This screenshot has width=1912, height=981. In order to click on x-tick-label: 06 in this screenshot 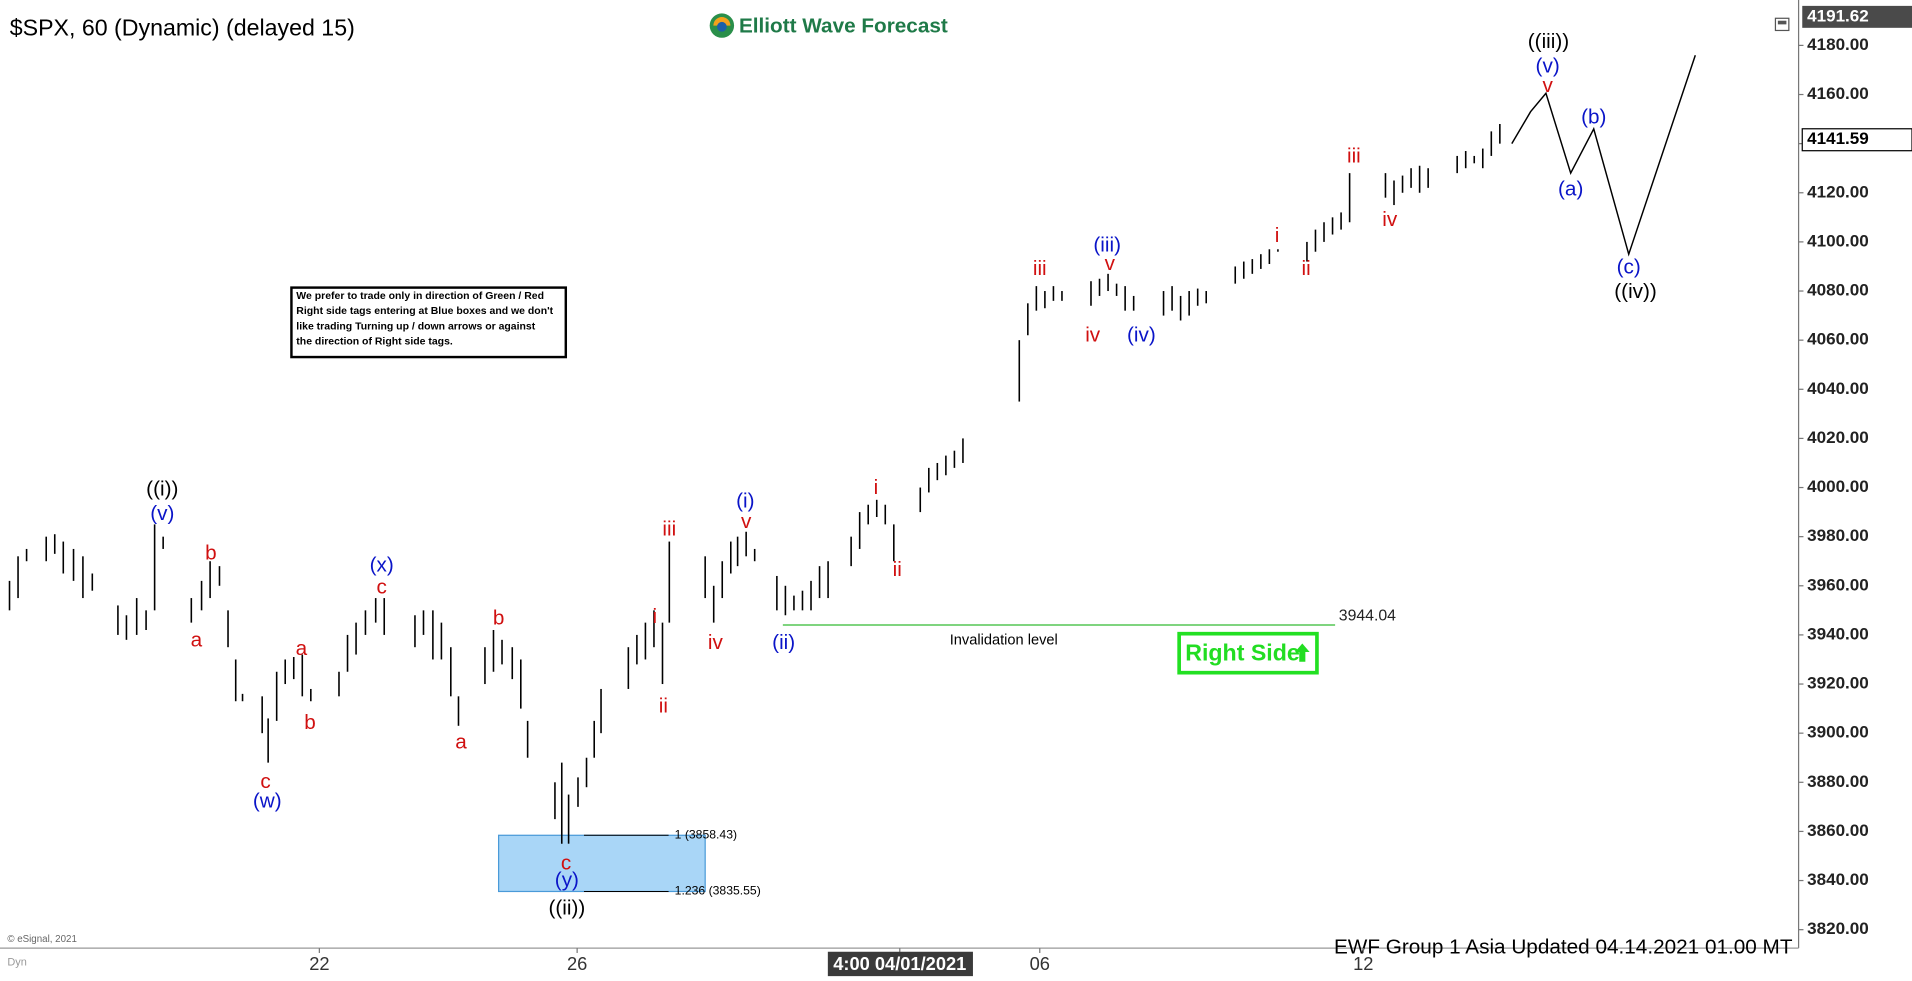, I will do `click(1040, 963)`.